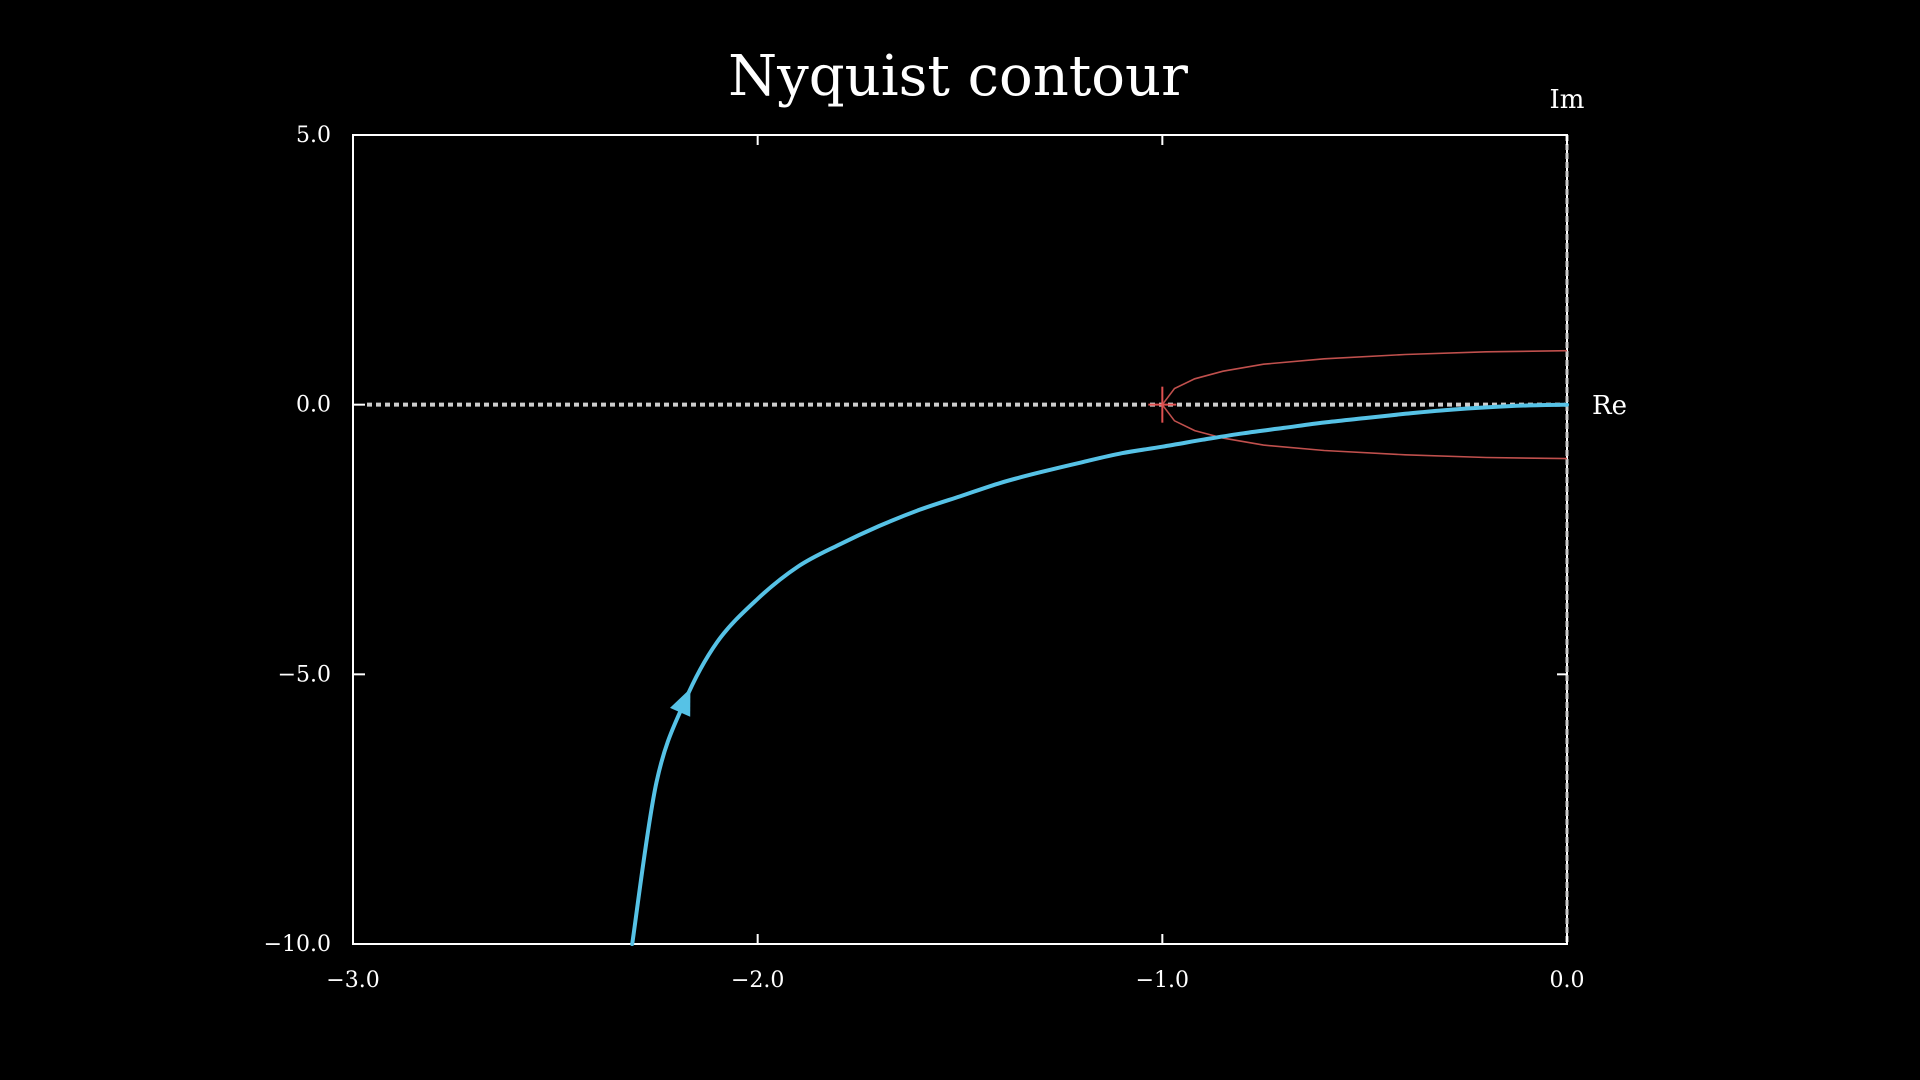 Image resolution: width=1920 pixels, height=1080 pixels. Describe the element at coordinates (680, 702) in the screenshot. I see `direction-arrow` at that location.